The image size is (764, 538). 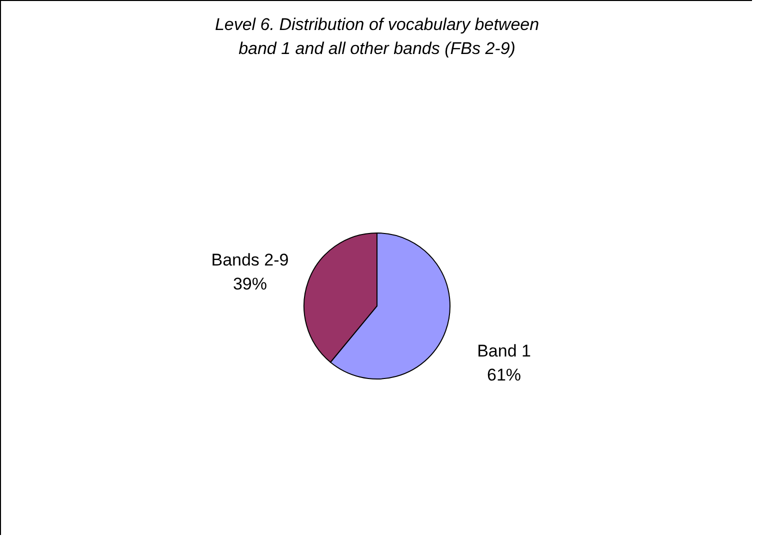 I want to click on data-label: 39%, so click(x=249, y=284).